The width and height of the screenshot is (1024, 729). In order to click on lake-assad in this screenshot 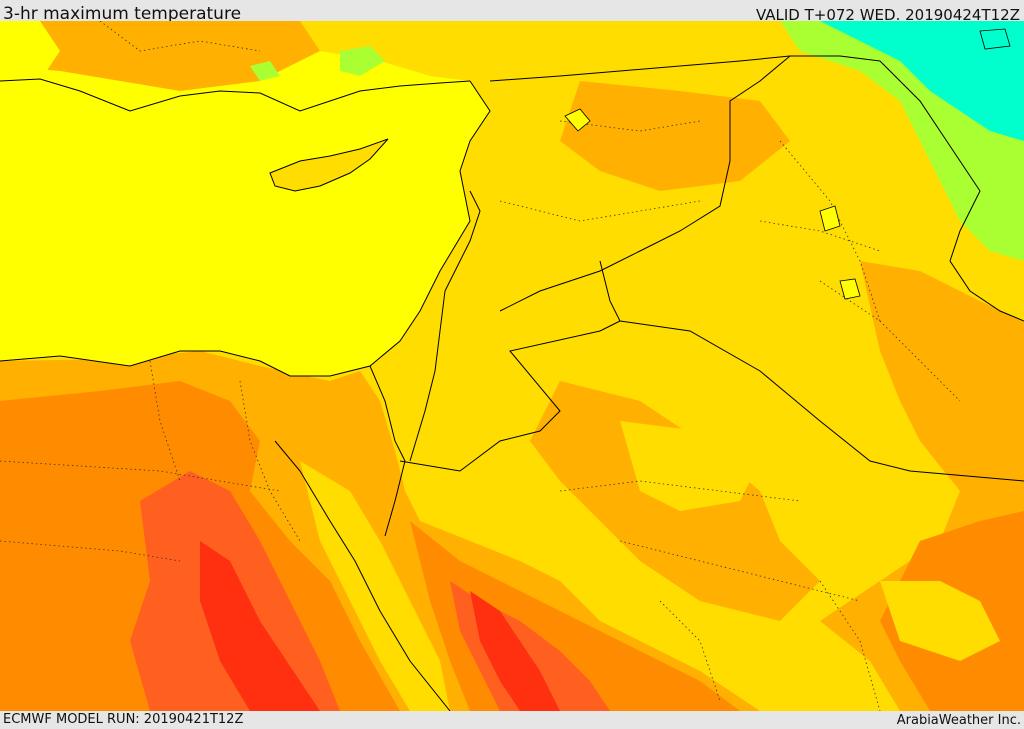, I will do `click(577, 120)`.